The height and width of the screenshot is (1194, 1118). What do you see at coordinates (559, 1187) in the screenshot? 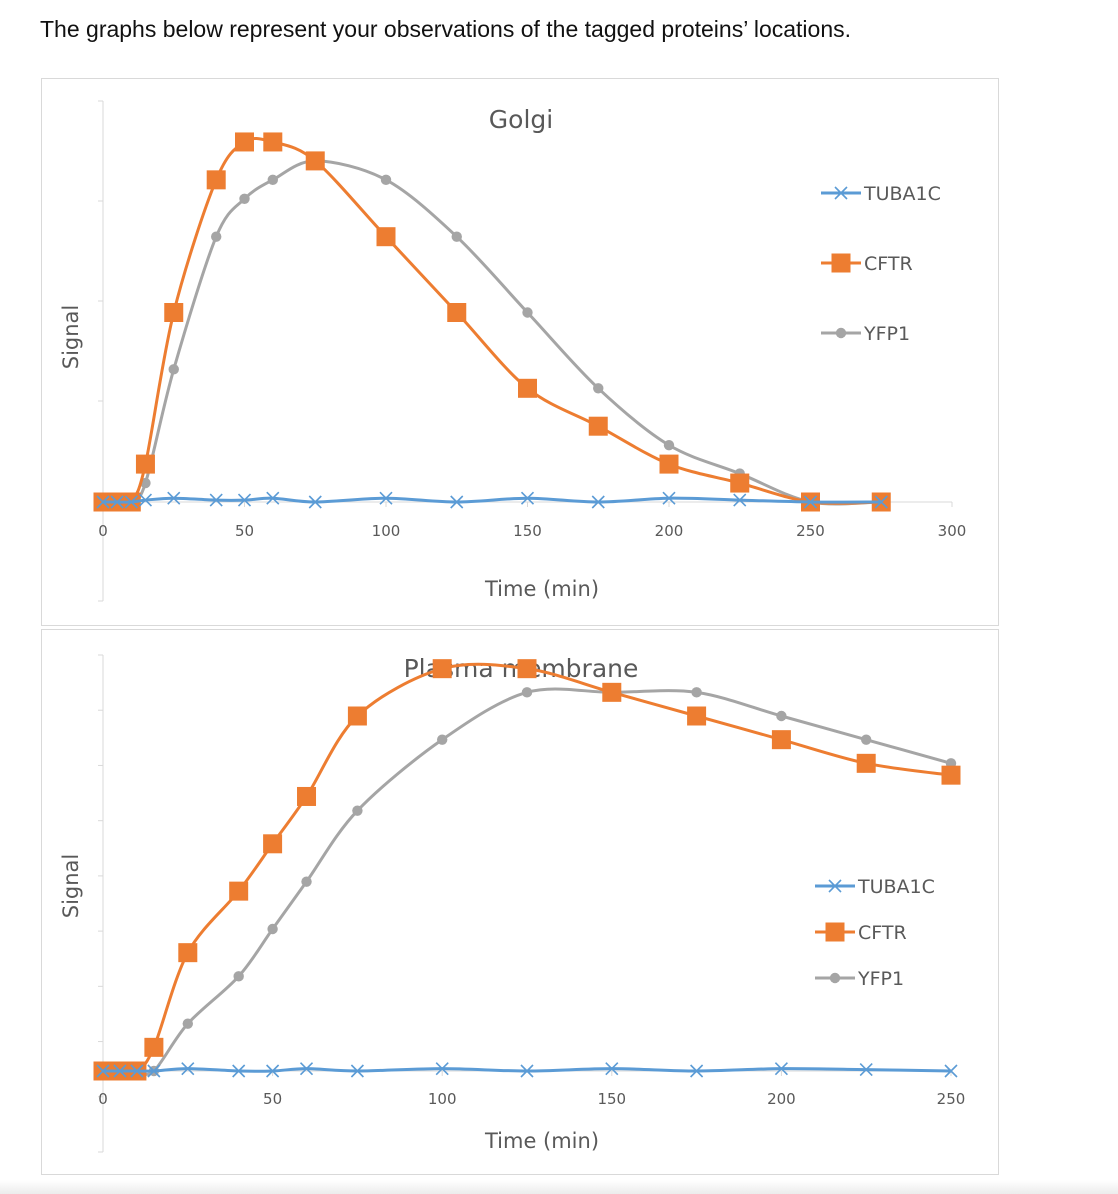
I see `bottom-edge-shadow` at bounding box center [559, 1187].